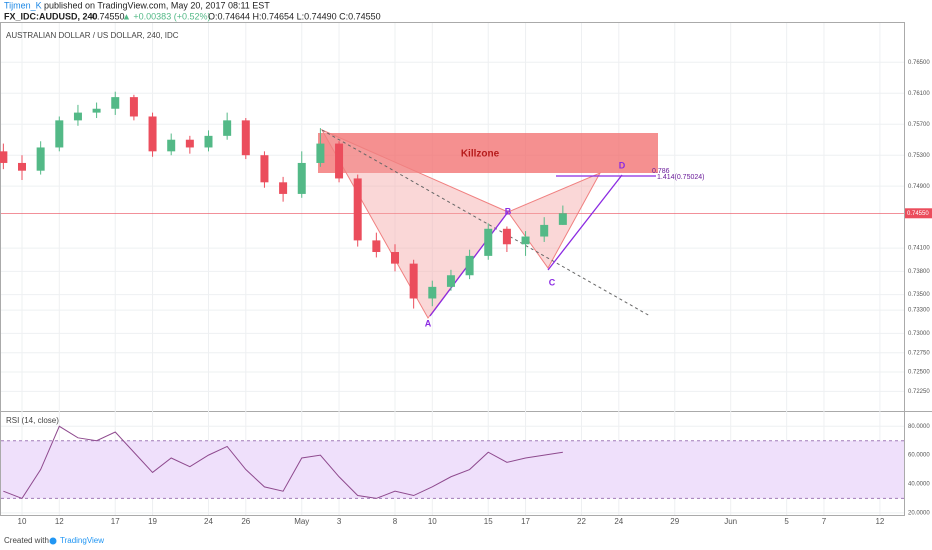  What do you see at coordinates (919, 456) in the screenshot?
I see `y-tick-label: 60.0000` at bounding box center [919, 456].